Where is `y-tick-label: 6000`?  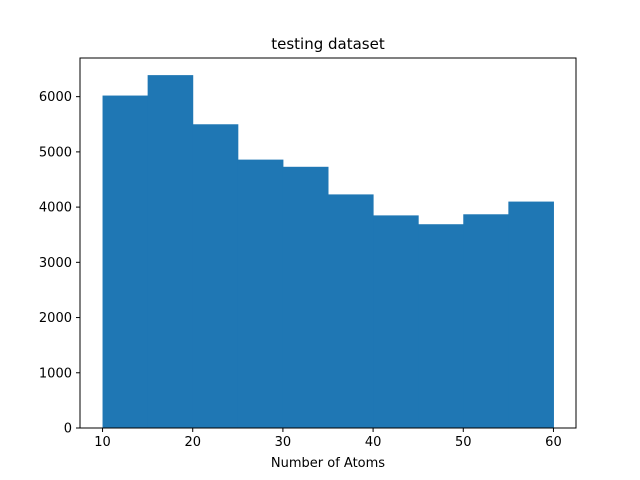 y-tick-label: 6000 is located at coordinates (55, 97).